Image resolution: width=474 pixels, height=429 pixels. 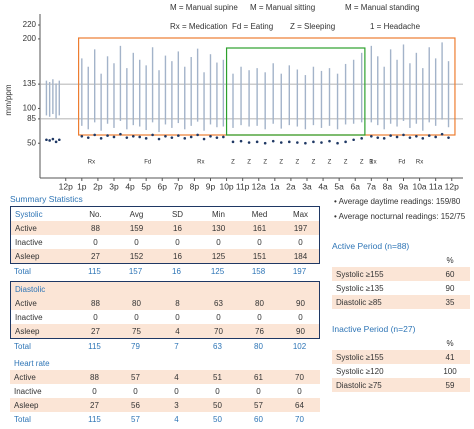 I want to click on table-cell: 50, so click(x=217, y=405).